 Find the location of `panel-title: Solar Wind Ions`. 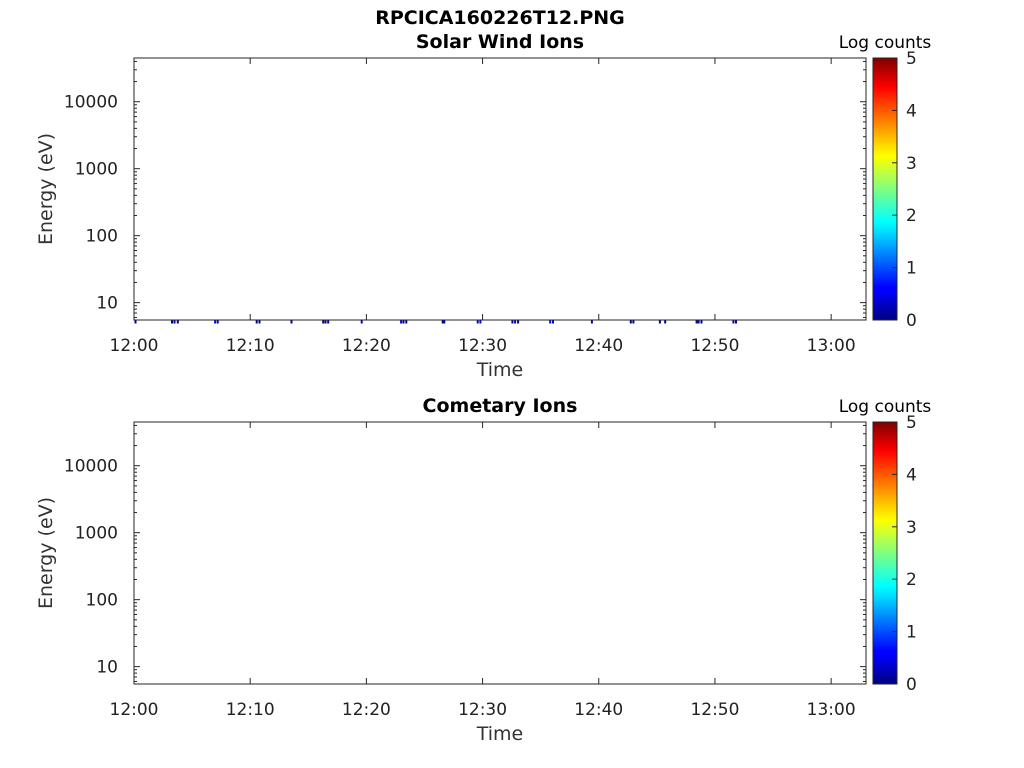

panel-title: Solar Wind Ions is located at coordinates (500, 42).